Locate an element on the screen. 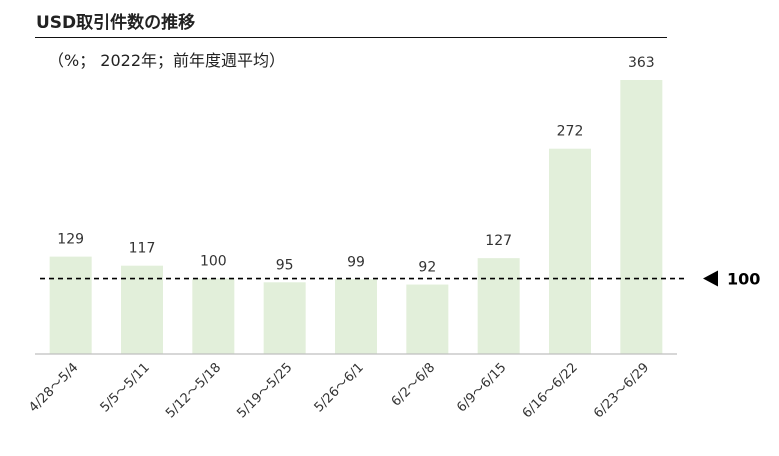 This screenshot has height=456, width=779. reference-arrow-icon is located at coordinates (710, 278).